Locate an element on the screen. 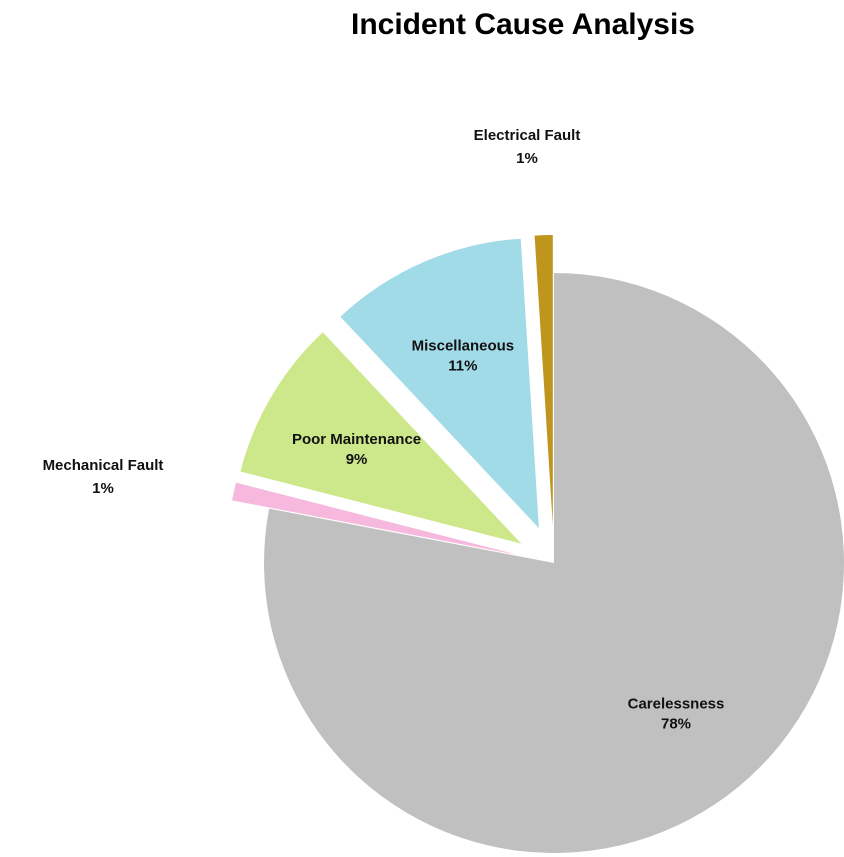  slice-value-electrical-fault: 1% is located at coordinates (527, 158).